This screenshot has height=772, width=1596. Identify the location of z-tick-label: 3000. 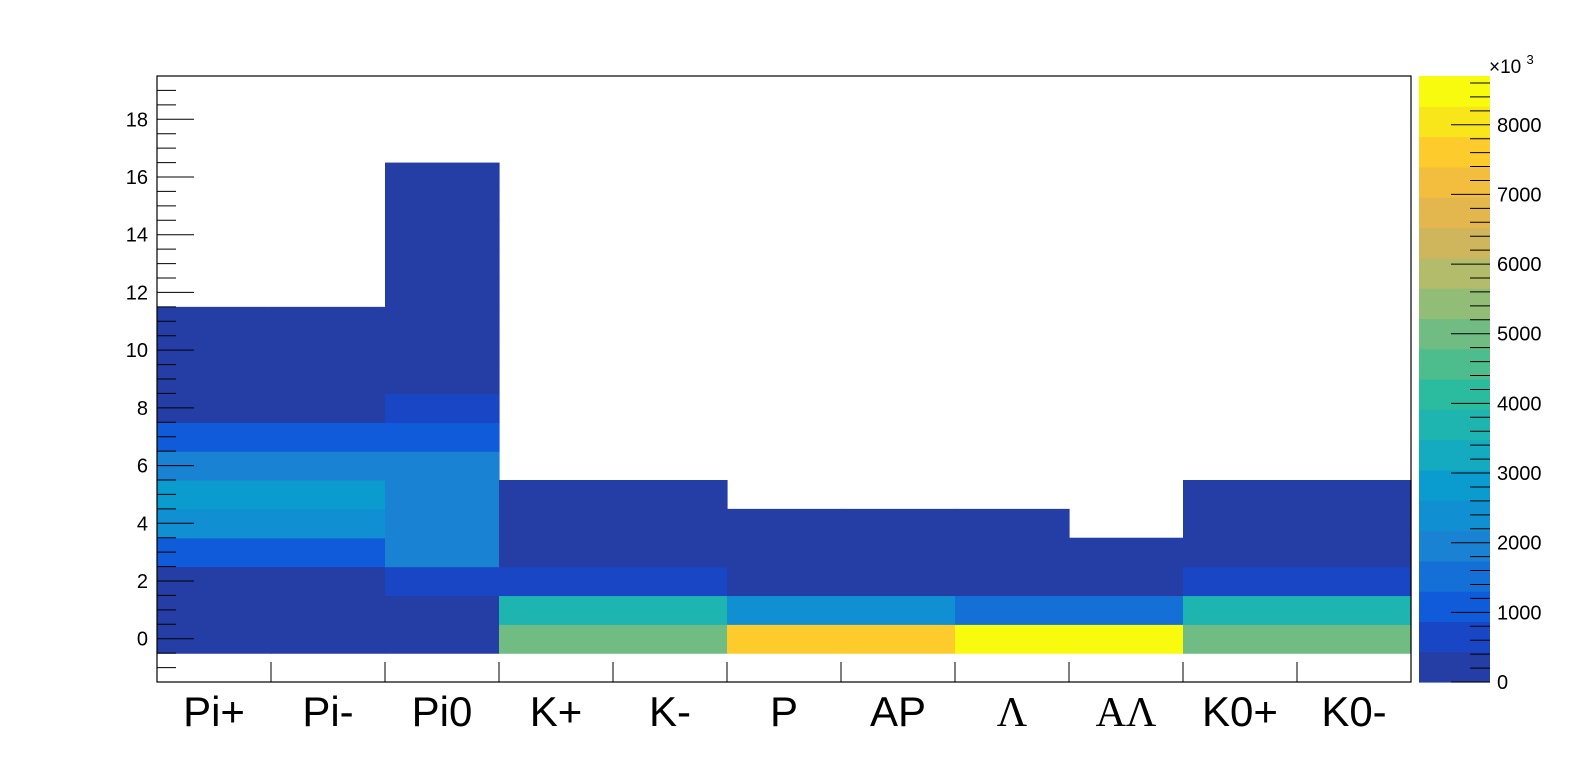
(1519, 474).